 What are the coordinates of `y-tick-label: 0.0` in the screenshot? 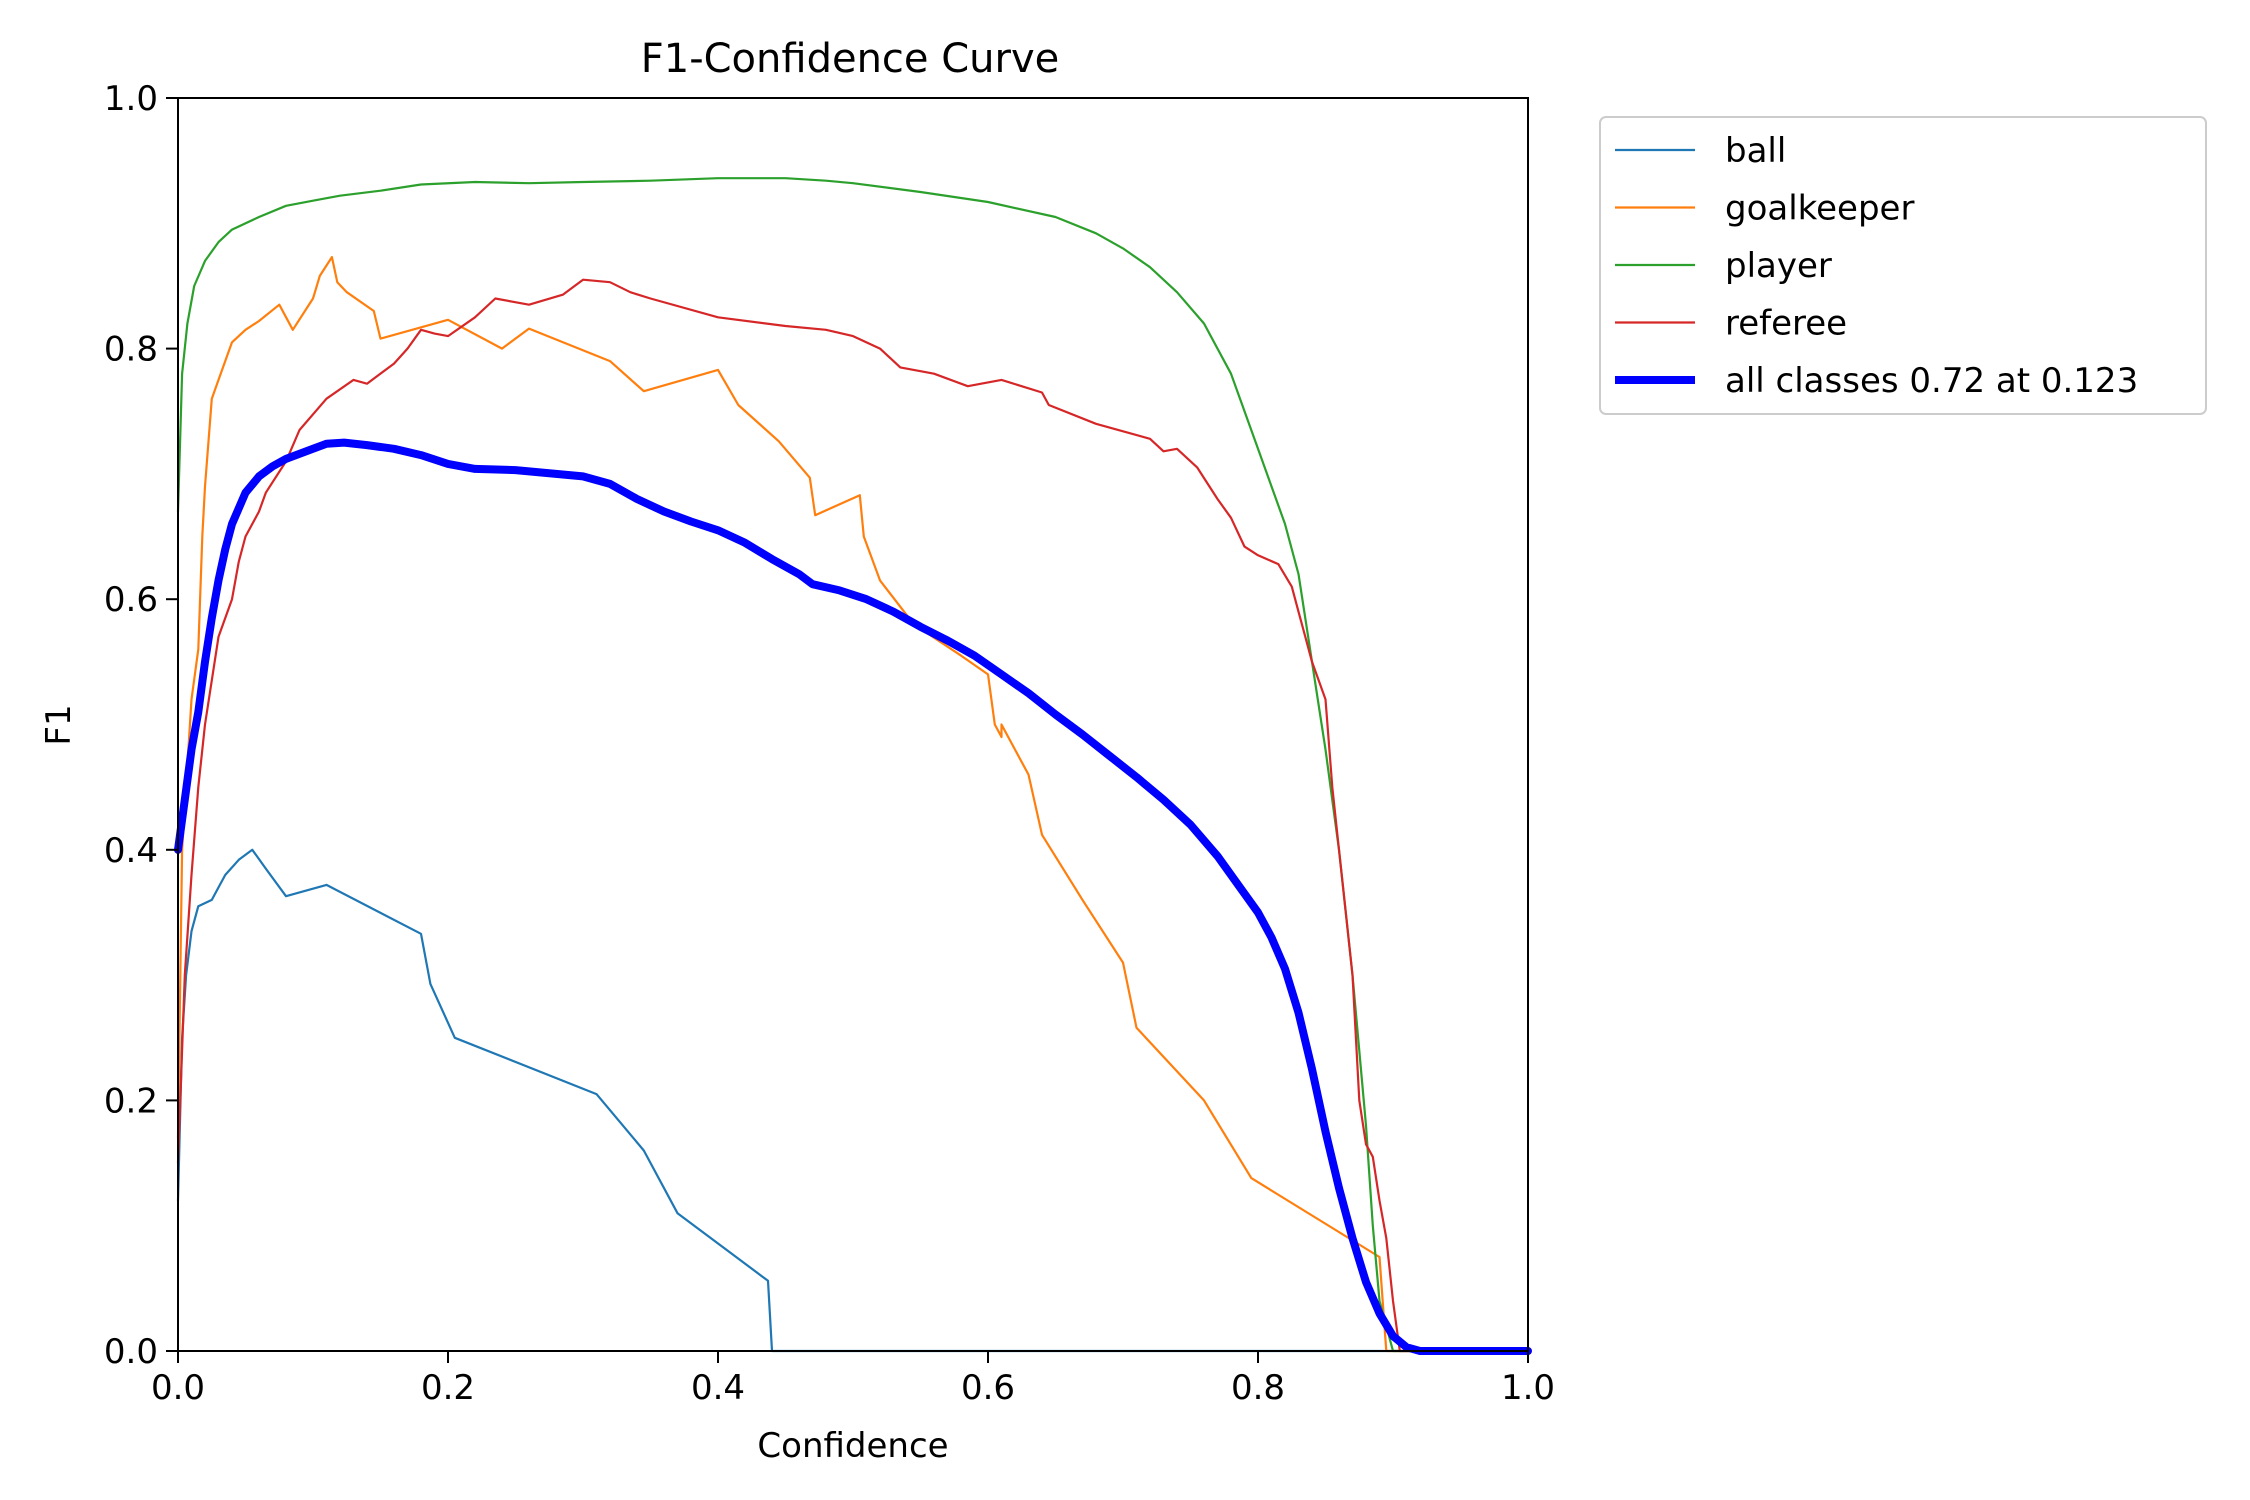 It's located at (131, 1352).